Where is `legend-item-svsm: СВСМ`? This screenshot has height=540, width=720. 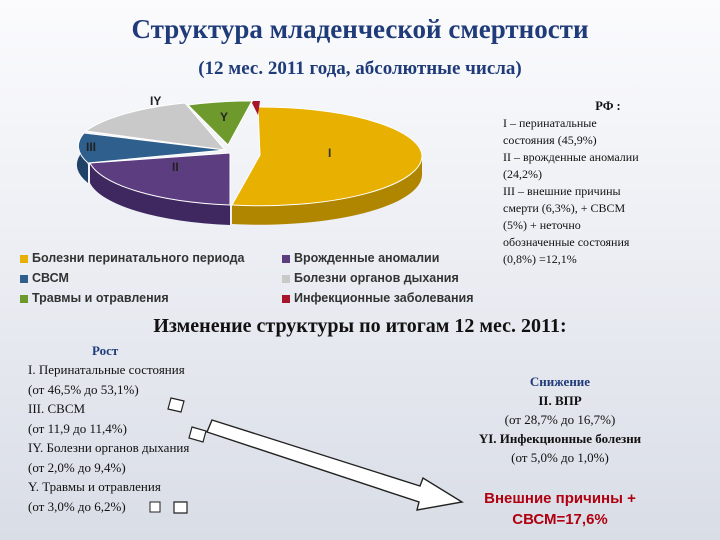
legend-item-svsm: СВСМ is located at coordinates (44, 278).